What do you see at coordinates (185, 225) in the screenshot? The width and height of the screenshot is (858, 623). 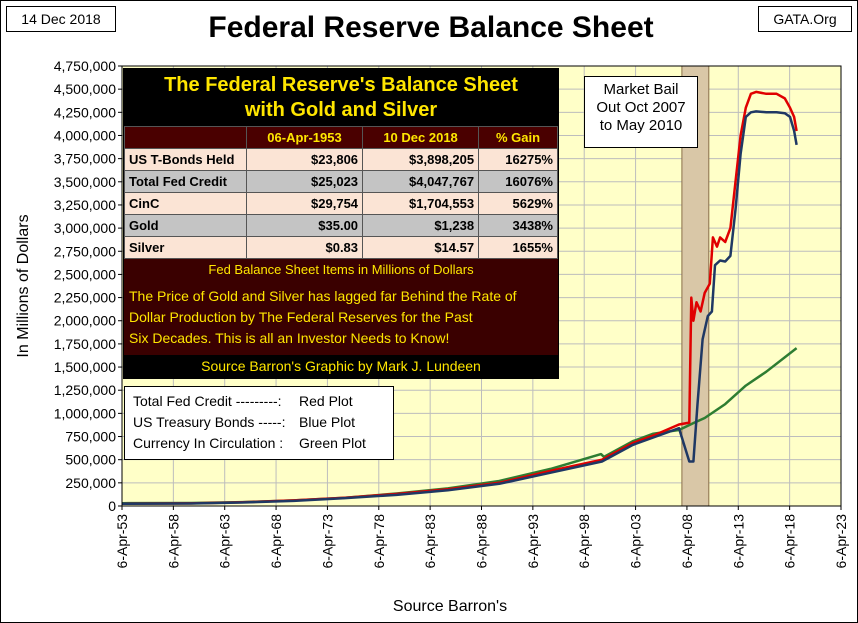 I see `row-label: Gold` at bounding box center [185, 225].